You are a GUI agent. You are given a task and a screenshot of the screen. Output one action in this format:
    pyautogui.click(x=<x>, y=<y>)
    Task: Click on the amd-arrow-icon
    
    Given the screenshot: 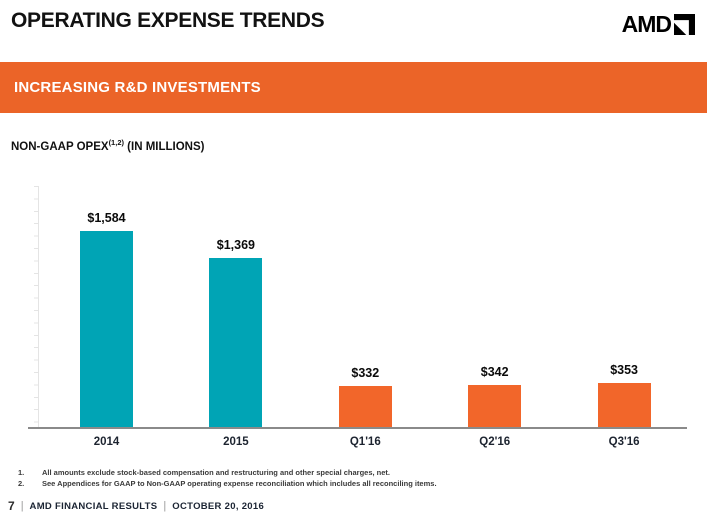 What is the action you would take?
    pyautogui.click(x=684, y=24)
    